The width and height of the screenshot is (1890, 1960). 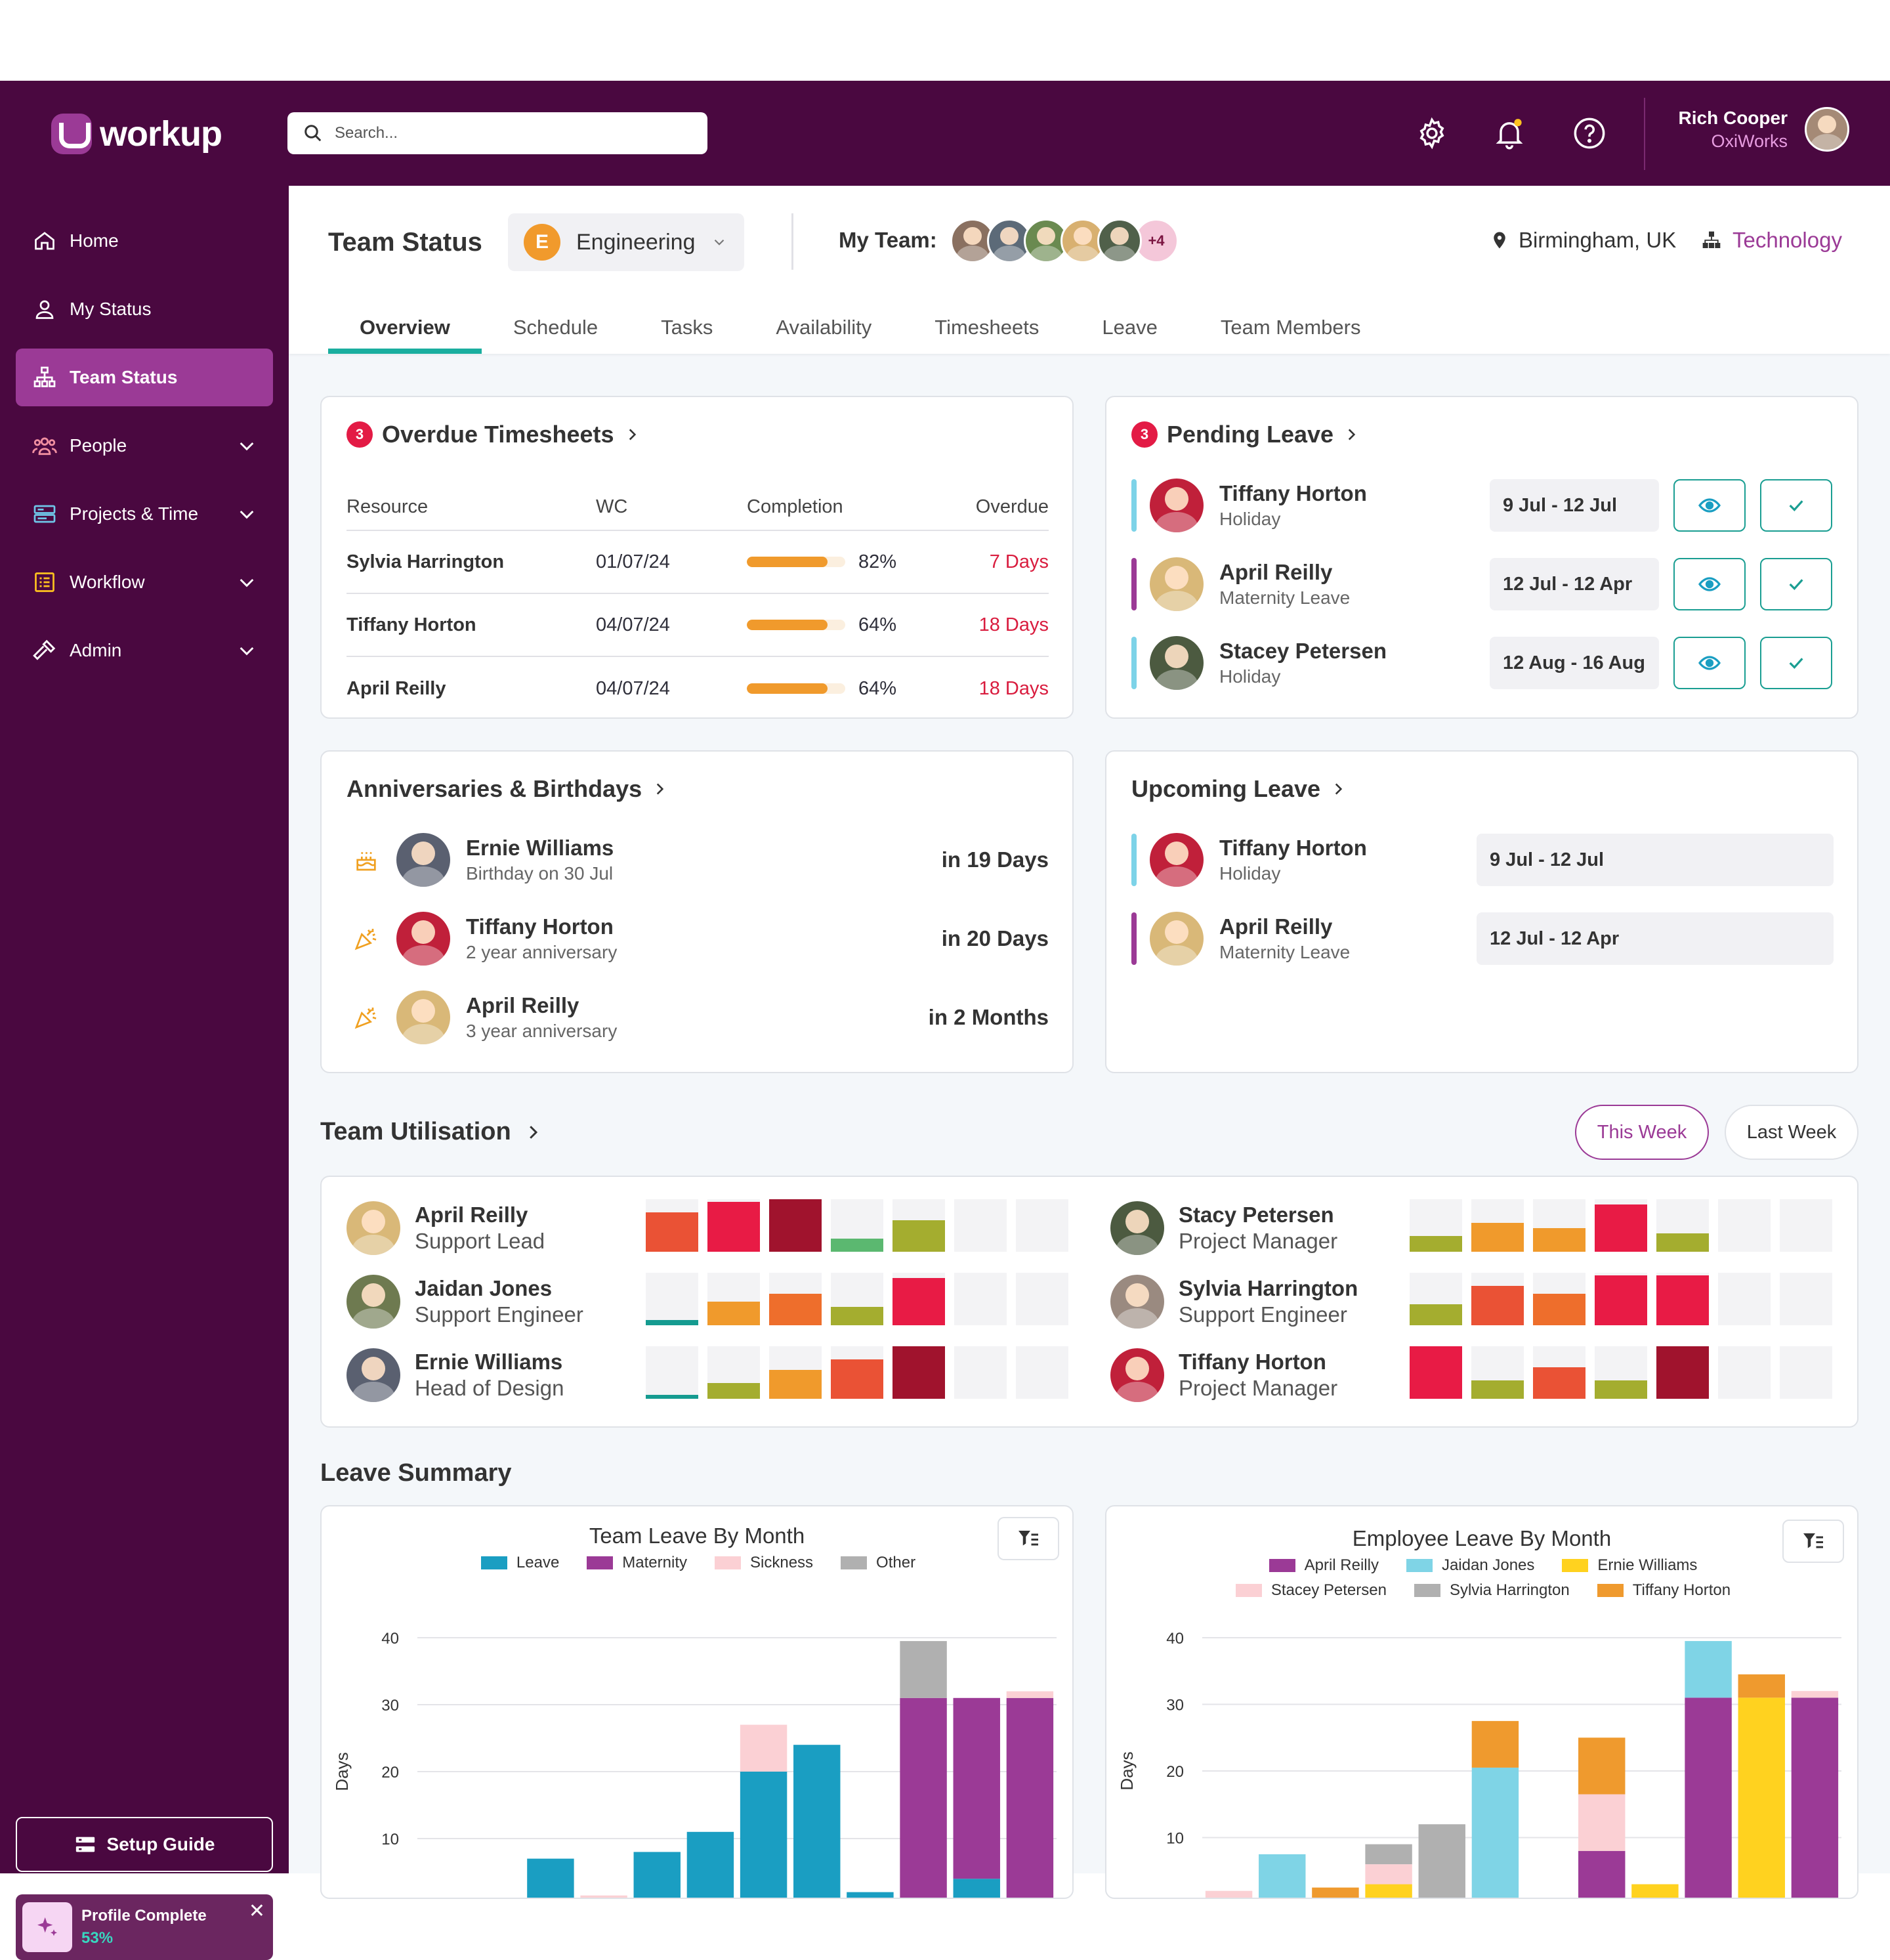 What do you see at coordinates (1239, 789) in the screenshot?
I see `upcoming-leave-title: Upcoming Leave` at bounding box center [1239, 789].